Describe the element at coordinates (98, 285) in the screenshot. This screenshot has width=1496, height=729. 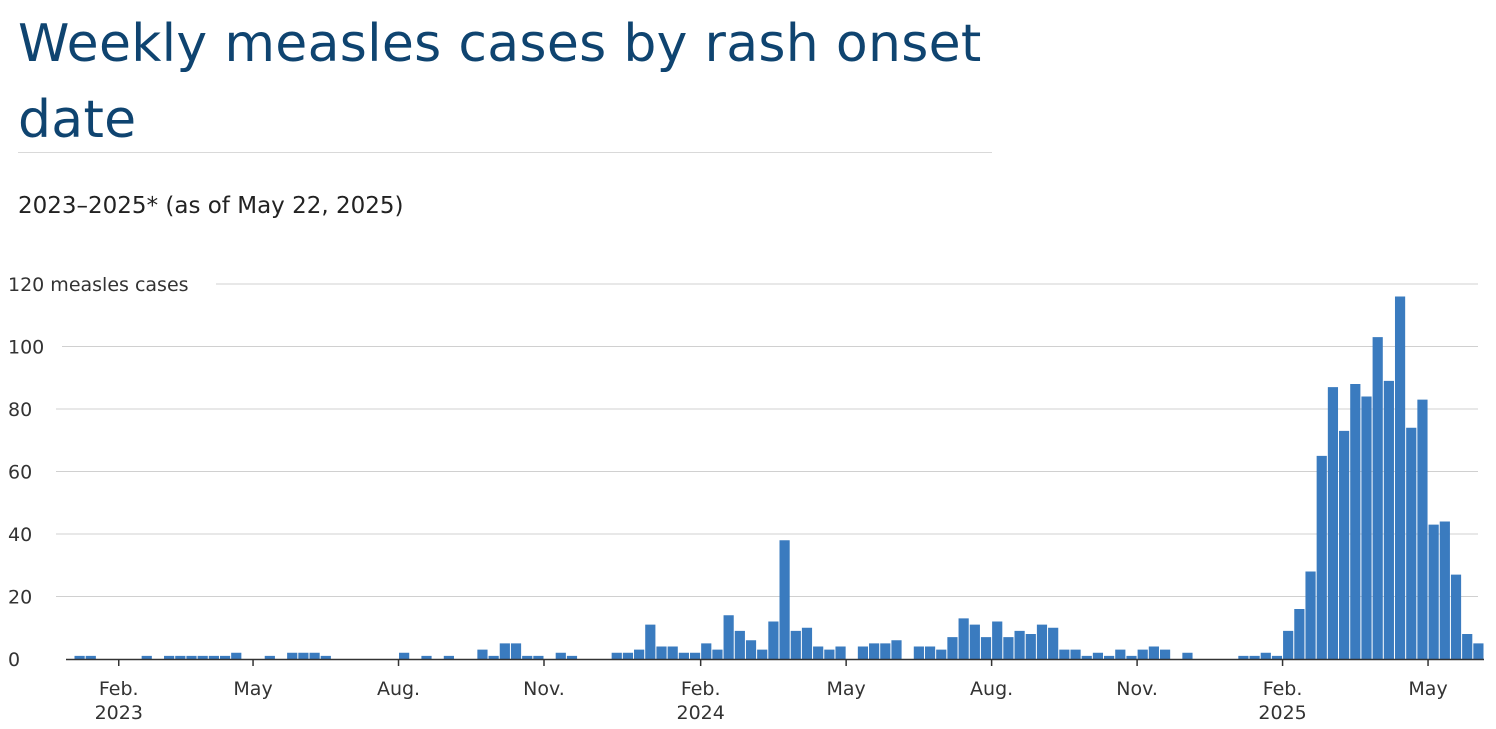
I see `y-tick-label-120: 120 measles cases` at that location.